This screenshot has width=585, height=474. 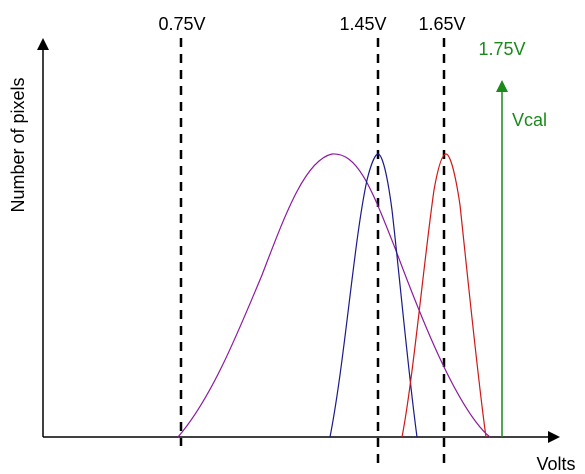 I want to click on tuned-distribution-curve-blue, so click(x=373, y=295).